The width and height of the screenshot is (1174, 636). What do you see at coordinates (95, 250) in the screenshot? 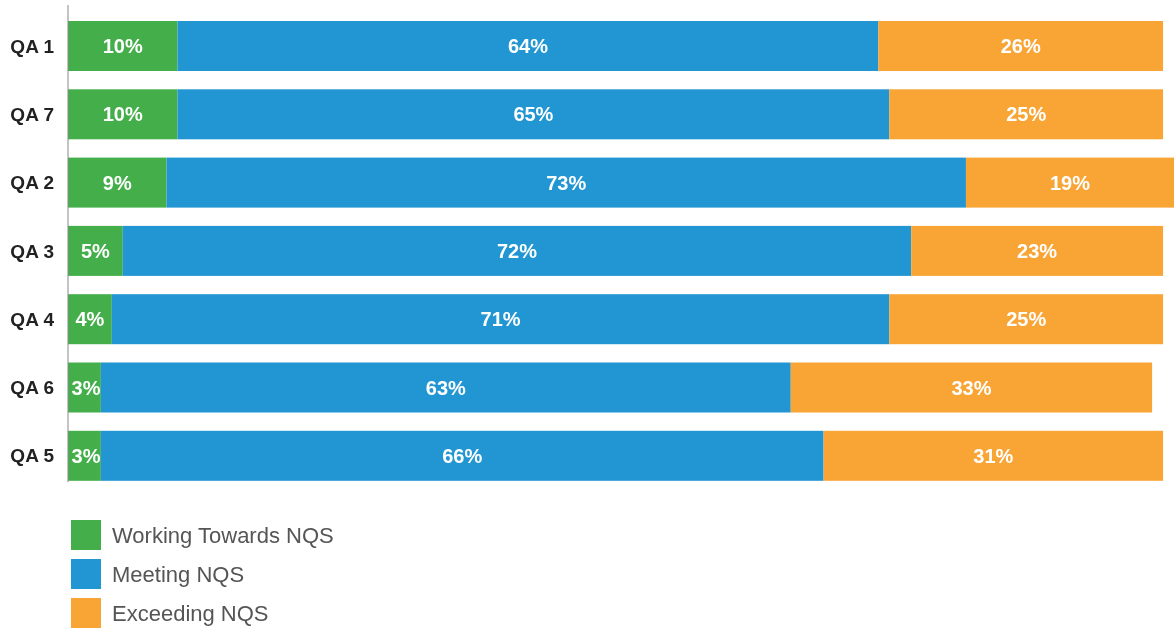
I see `data-label: 5%` at bounding box center [95, 250].